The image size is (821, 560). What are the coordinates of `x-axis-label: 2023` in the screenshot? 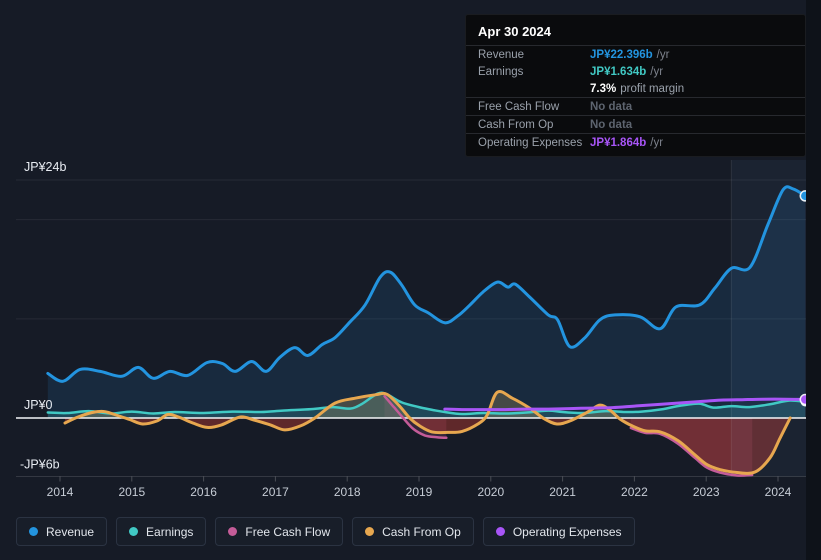 It's located at (706, 492).